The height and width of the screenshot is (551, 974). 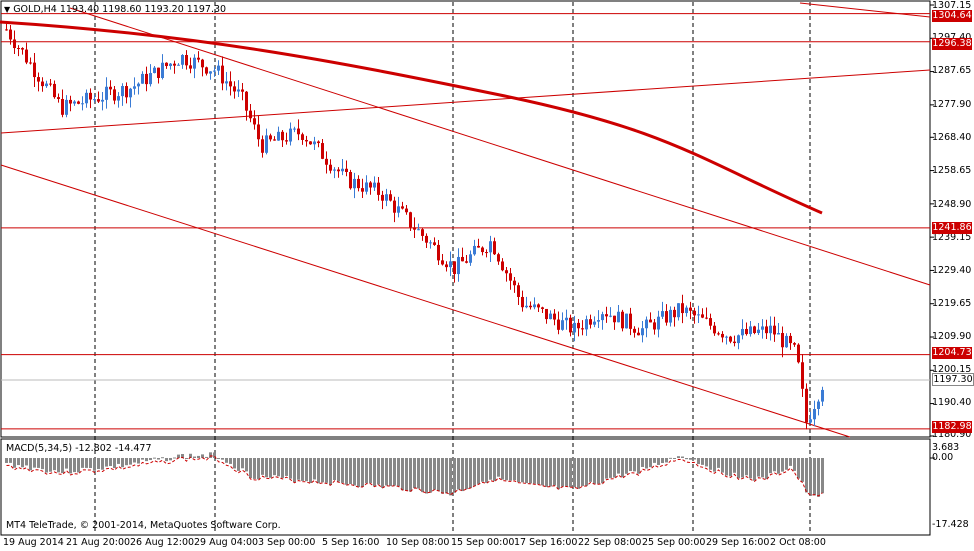 What do you see at coordinates (950, 524) in the screenshot?
I see `macd-tick: -17.428` at bounding box center [950, 524].